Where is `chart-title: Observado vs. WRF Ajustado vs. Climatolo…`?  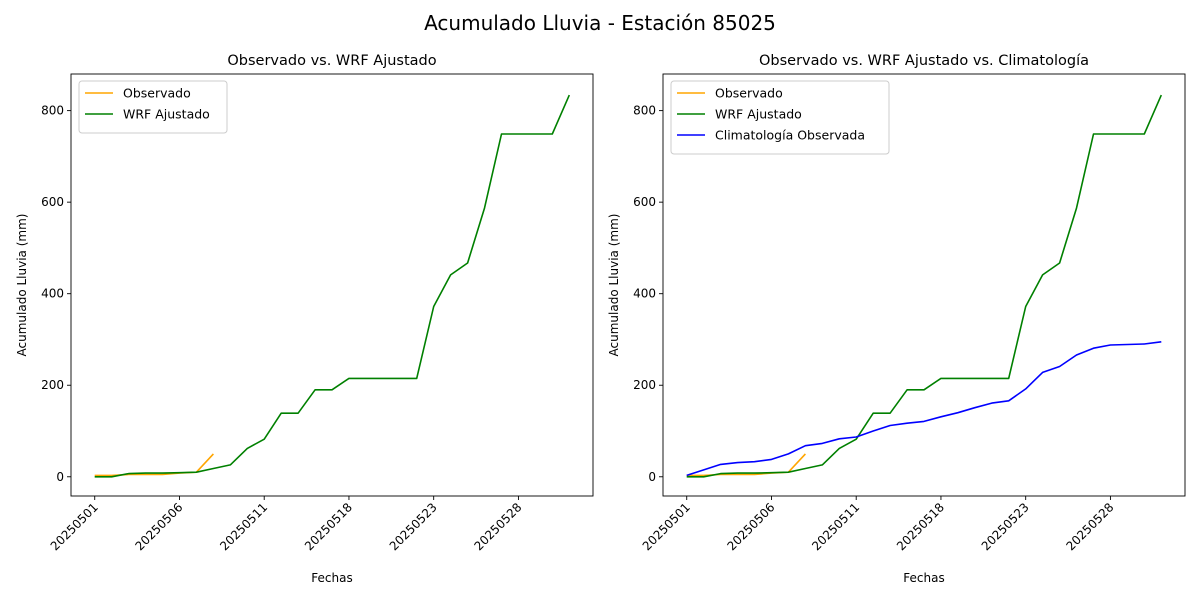 chart-title: Observado vs. WRF Ajustado vs. Climatolo… is located at coordinates (924, 61).